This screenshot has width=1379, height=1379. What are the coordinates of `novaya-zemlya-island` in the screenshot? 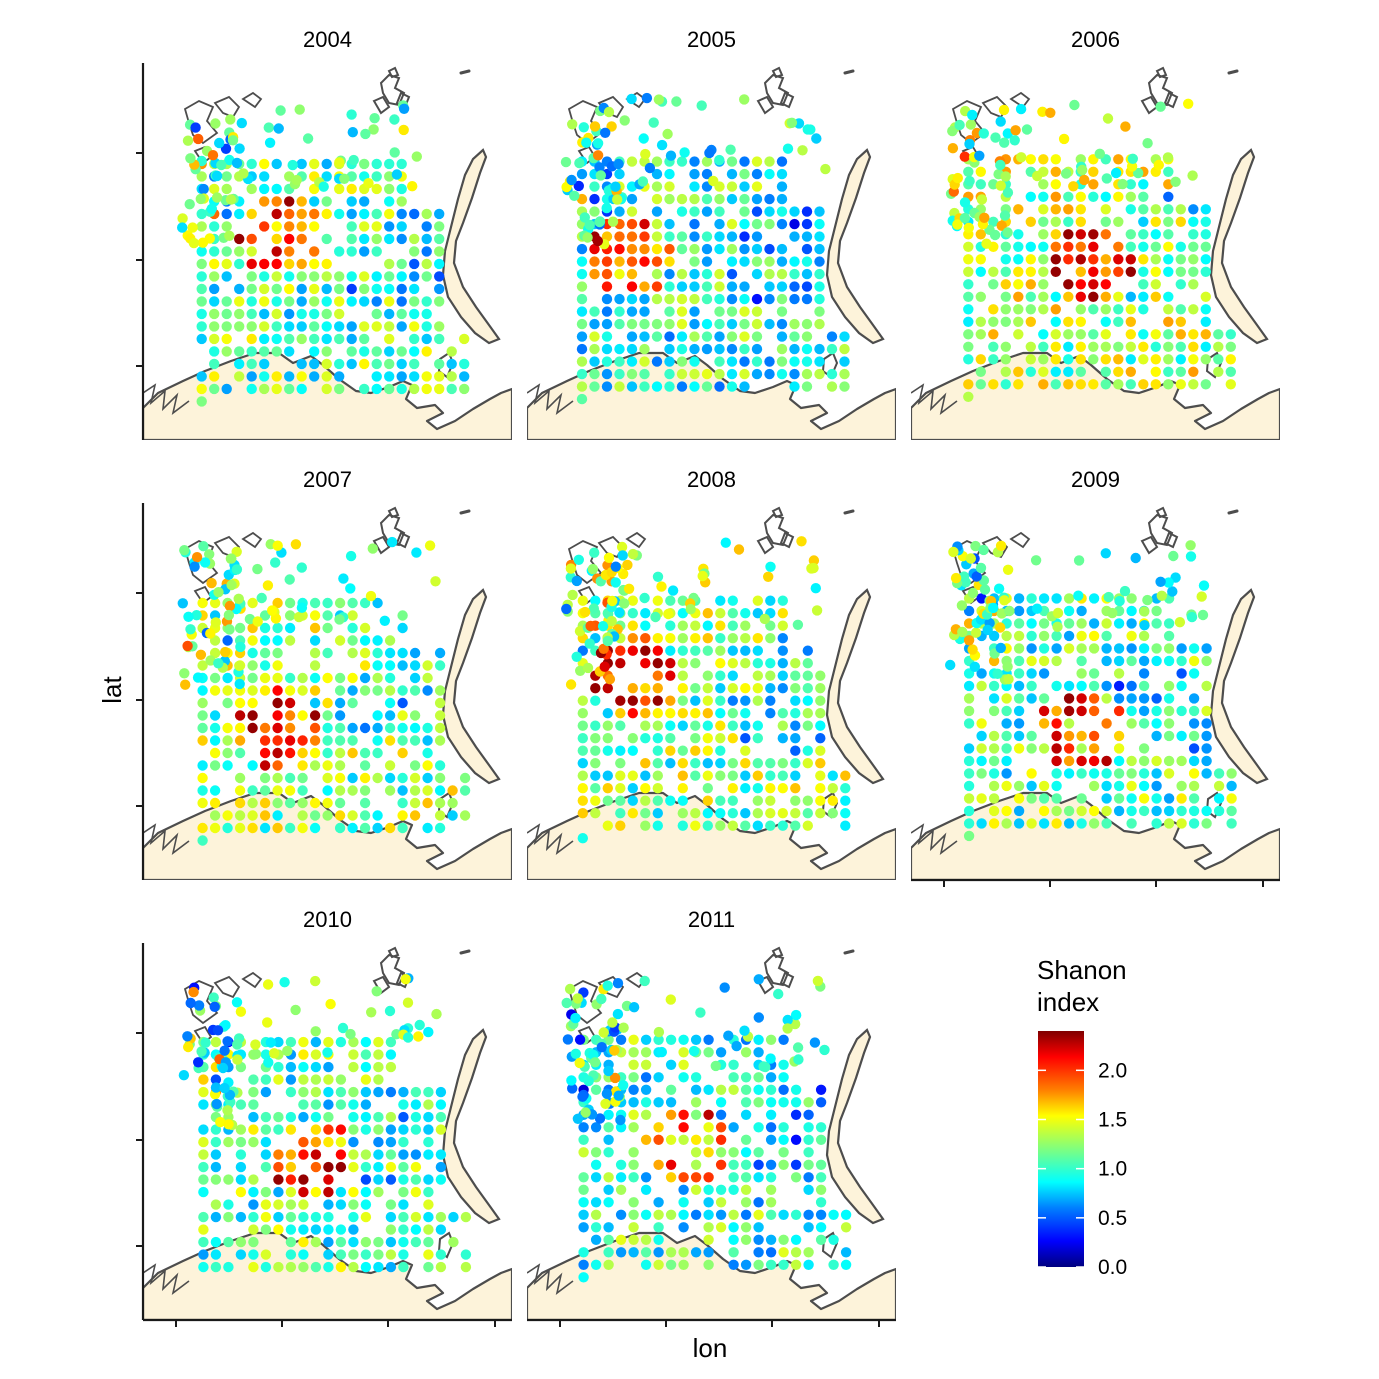 It's located at (1239, 246).